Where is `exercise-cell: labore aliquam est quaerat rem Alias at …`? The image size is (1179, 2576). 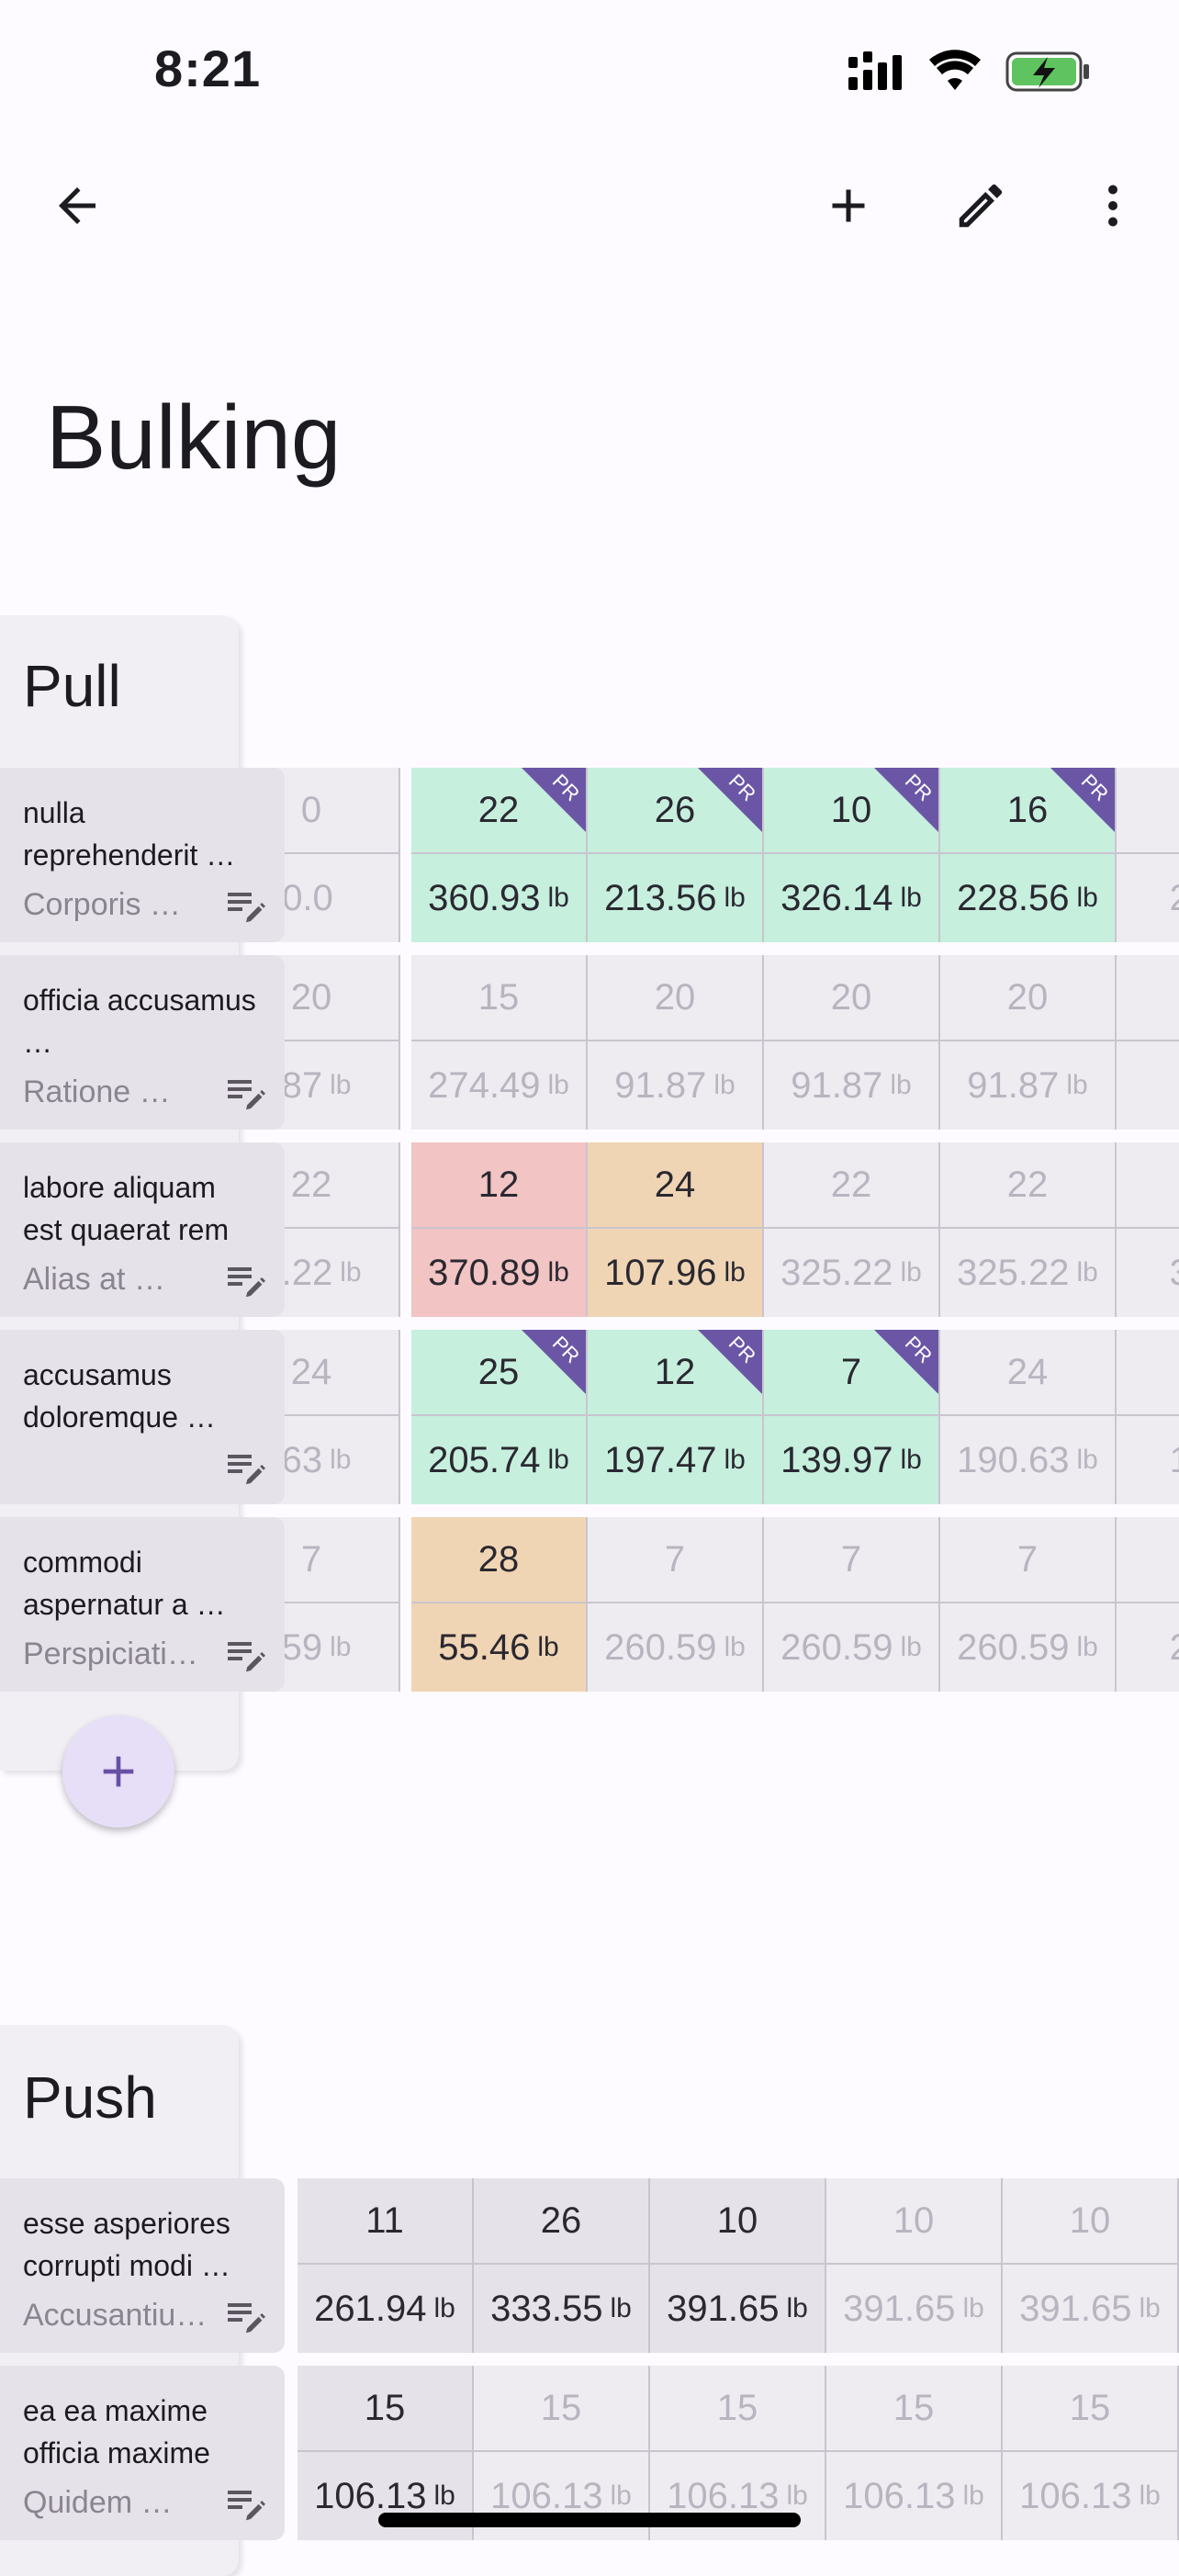
exercise-cell: labore aliquam est quaerat rem Alias at … is located at coordinates (142, 1229).